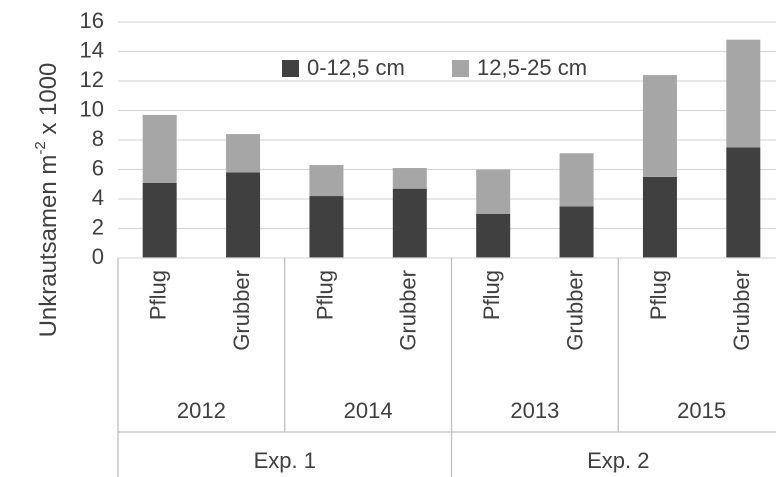 The image size is (776, 477). What do you see at coordinates (701, 410) in the screenshot?
I see `year-label: 2015` at bounding box center [701, 410].